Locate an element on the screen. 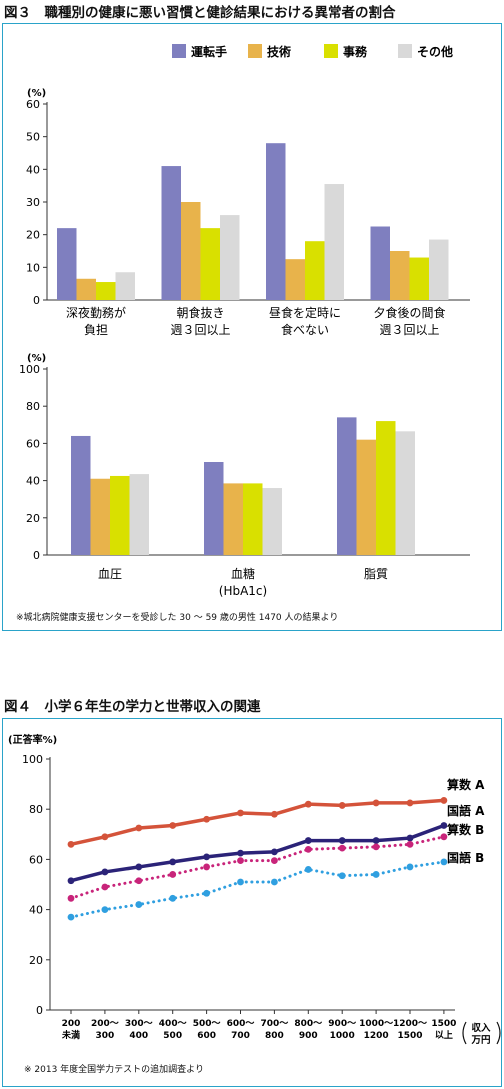 The height and width of the screenshot is (1089, 504). y-tick-label: 40 is located at coordinates (36, 910).